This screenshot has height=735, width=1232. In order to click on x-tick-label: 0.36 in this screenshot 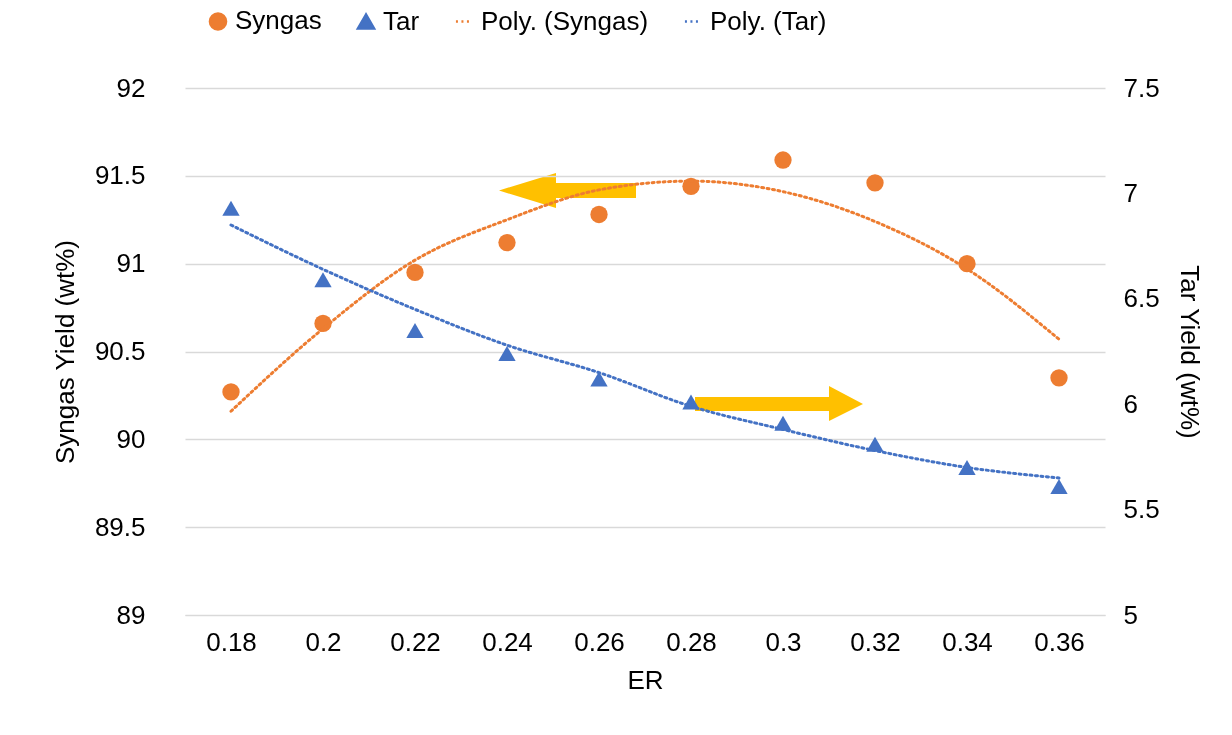, I will do `click(1059, 641)`.